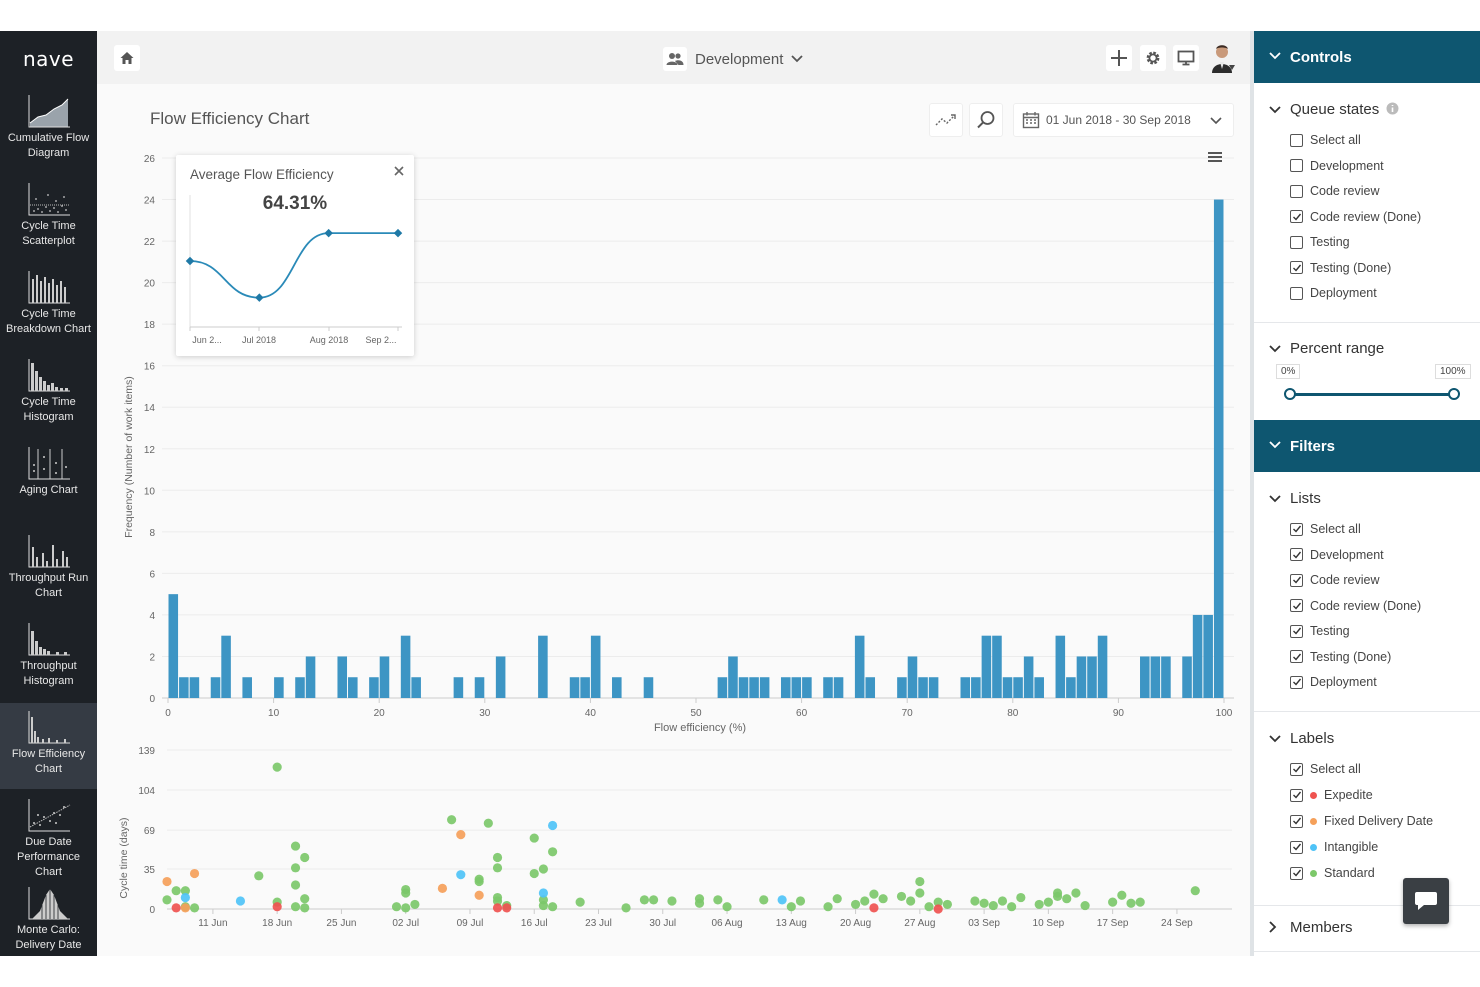 This screenshot has height=987, width=1480. Describe the element at coordinates (1290, 394) in the screenshot. I see `range-min-handle` at that location.